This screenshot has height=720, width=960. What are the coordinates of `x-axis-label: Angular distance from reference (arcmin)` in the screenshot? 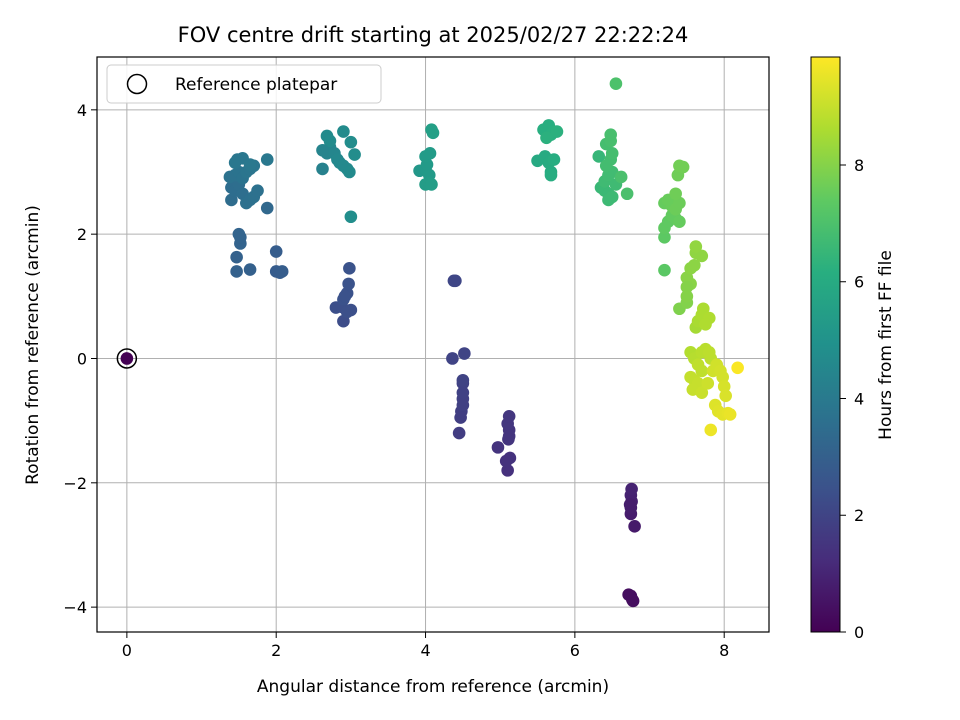 It's located at (433, 687).